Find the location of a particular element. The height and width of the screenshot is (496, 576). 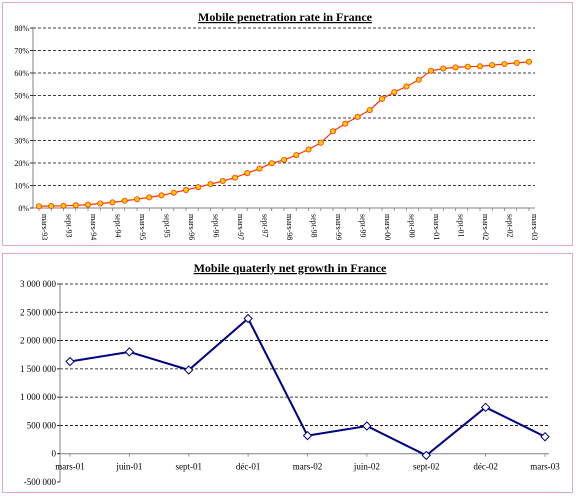

y-tick-label: 3 000 000 is located at coordinates (38, 284).